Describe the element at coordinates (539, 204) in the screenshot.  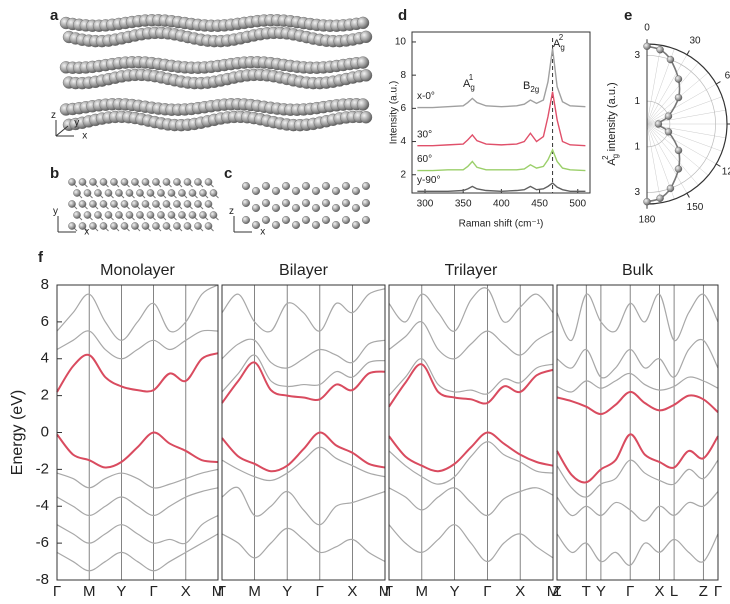
I see `x-tick-label: 450` at that location.